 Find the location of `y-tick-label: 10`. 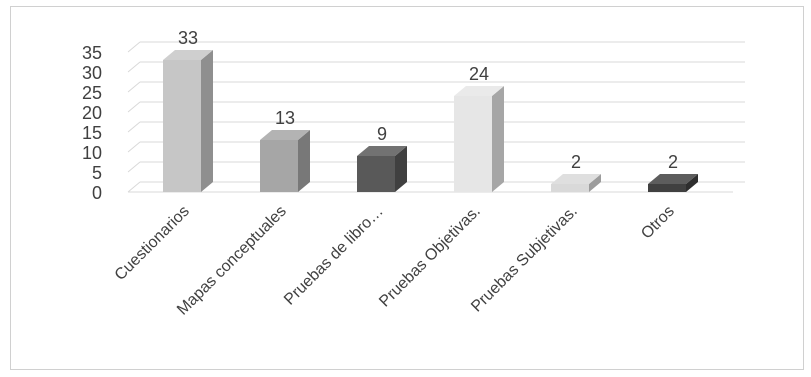

y-tick-label: 10 is located at coordinates (92, 153).